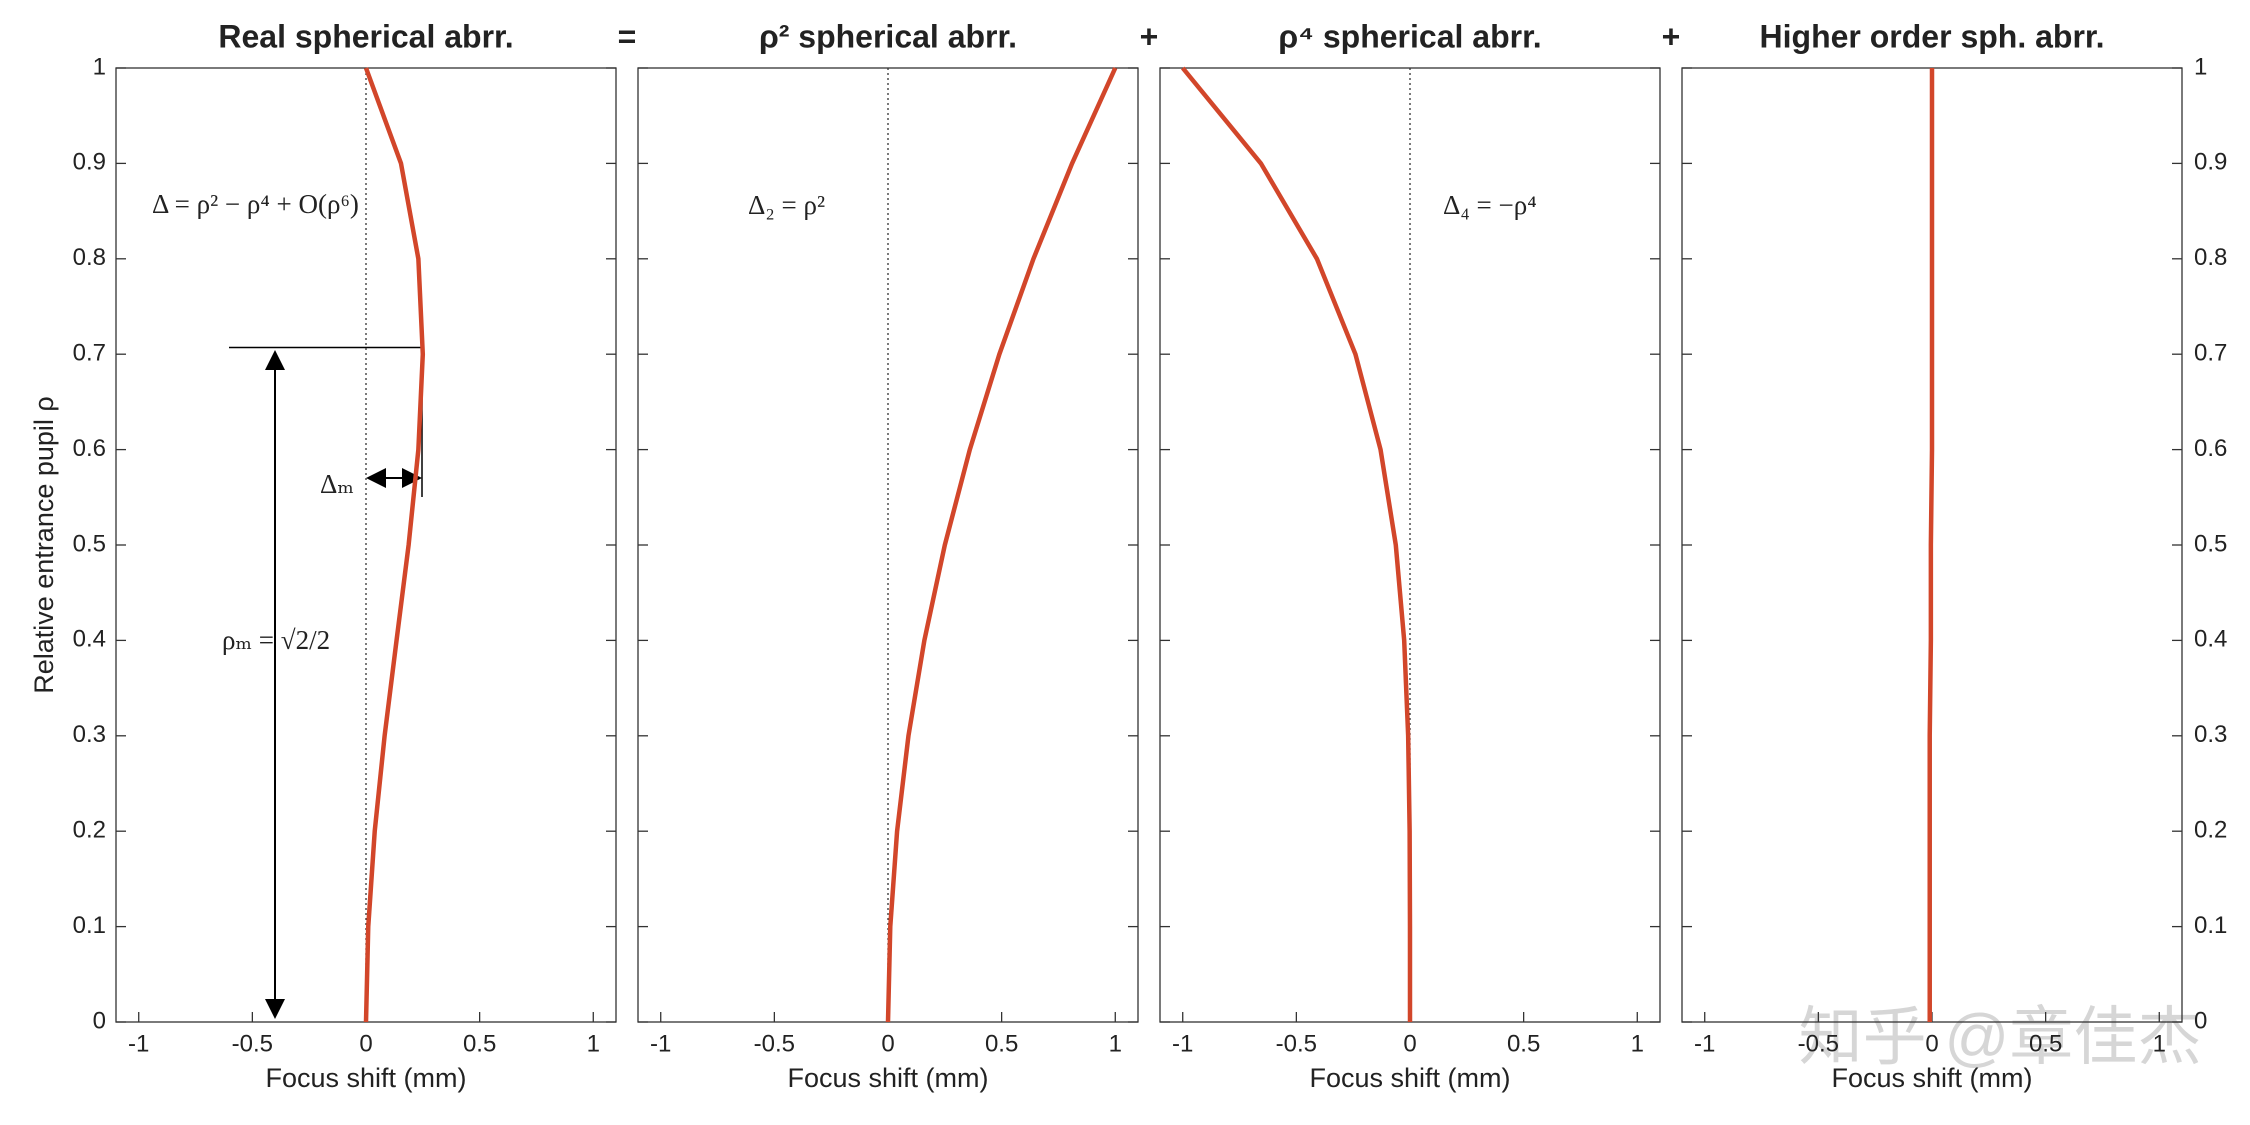 This screenshot has height=1125, width=2250. Describe the element at coordinates (255, 204) in the screenshot. I see `annotation: Δ = ρ² − ρ⁴ + O(ρ⁶)` at that location.